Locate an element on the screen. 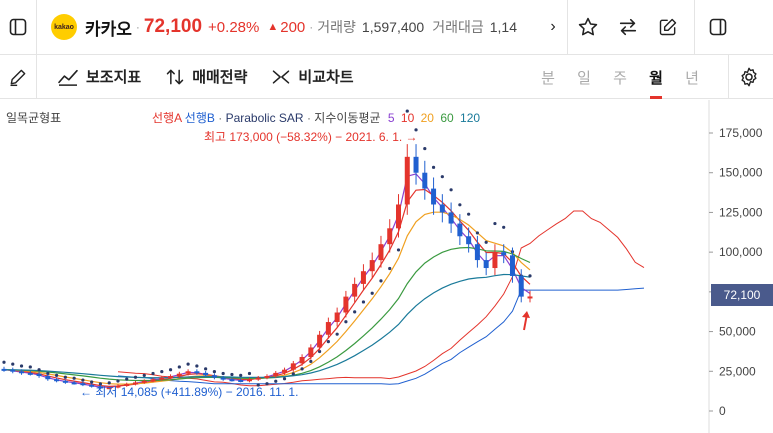 Image resolution: width=773 pixels, height=433 pixels. chevron-right-icon: › is located at coordinates (553, 26).